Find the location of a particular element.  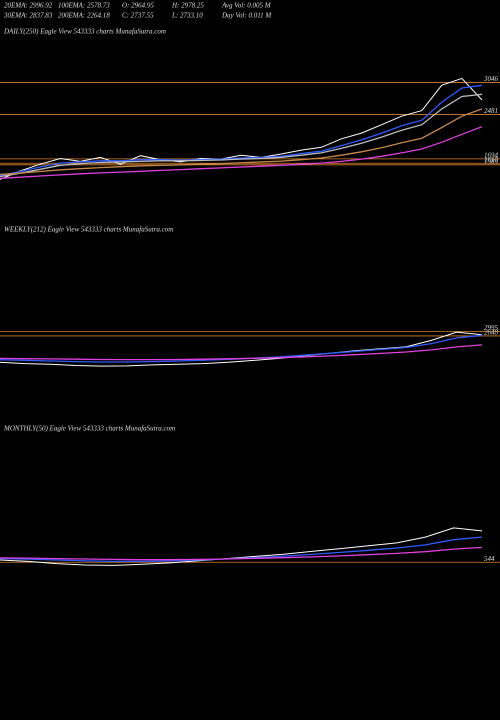

header-stat: L: 2733.10 is located at coordinates (187, 16).